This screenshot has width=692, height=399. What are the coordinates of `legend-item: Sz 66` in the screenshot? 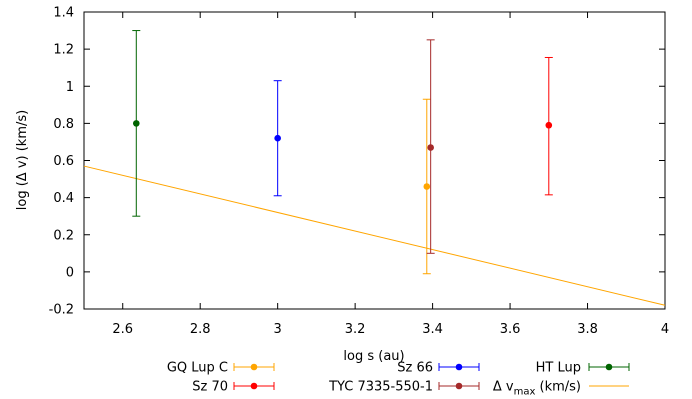 It's located at (438, 368).